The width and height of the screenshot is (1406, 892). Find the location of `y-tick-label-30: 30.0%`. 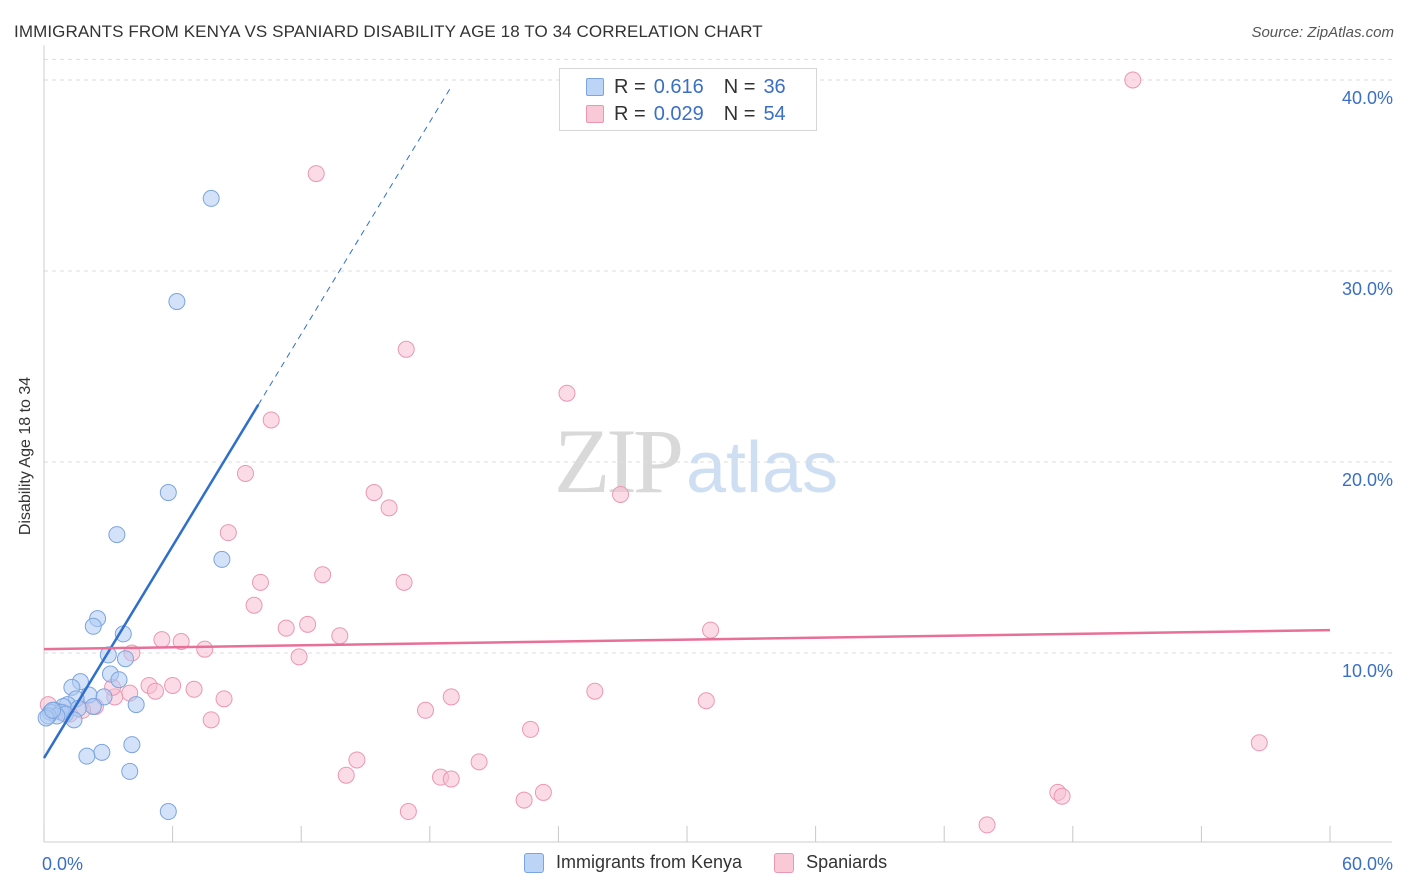

y-tick-label-30: 30.0% is located at coordinates (1367, 289).